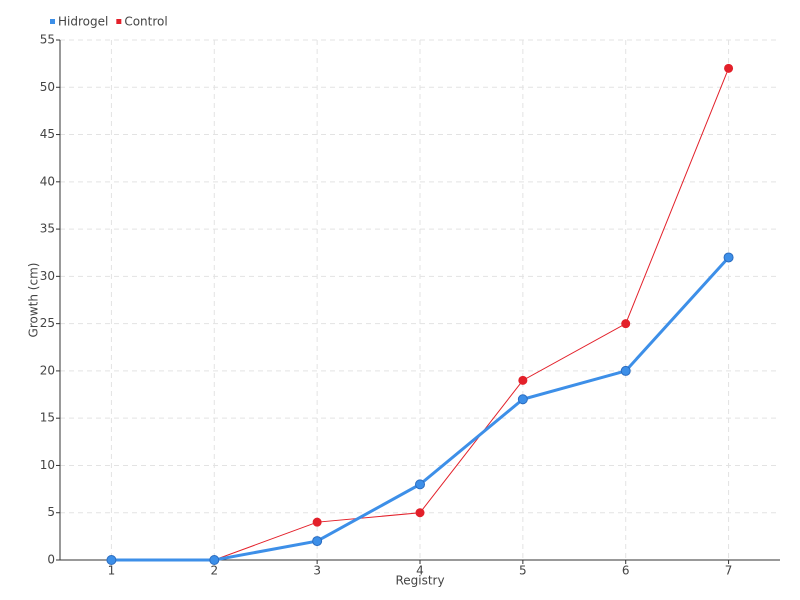 The height and width of the screenshot is (600, 800). I want to click on y-tick-label: 35, so click(47, 229).